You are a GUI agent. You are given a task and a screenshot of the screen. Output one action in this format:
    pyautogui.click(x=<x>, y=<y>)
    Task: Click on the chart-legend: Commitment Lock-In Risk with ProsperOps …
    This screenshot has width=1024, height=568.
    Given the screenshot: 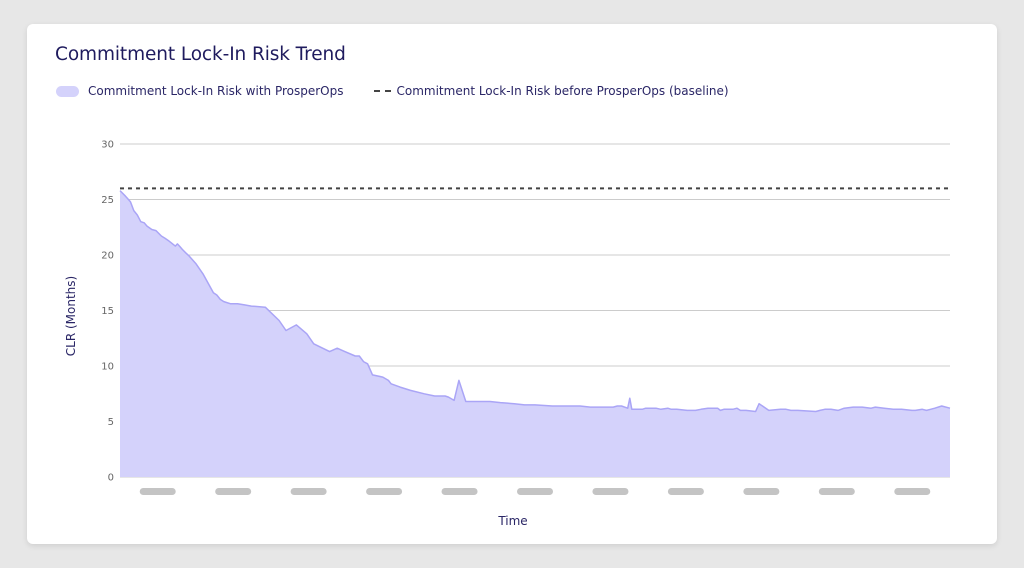 What is the action you would take?
    pyautogui.click(x=392, y=91)
    